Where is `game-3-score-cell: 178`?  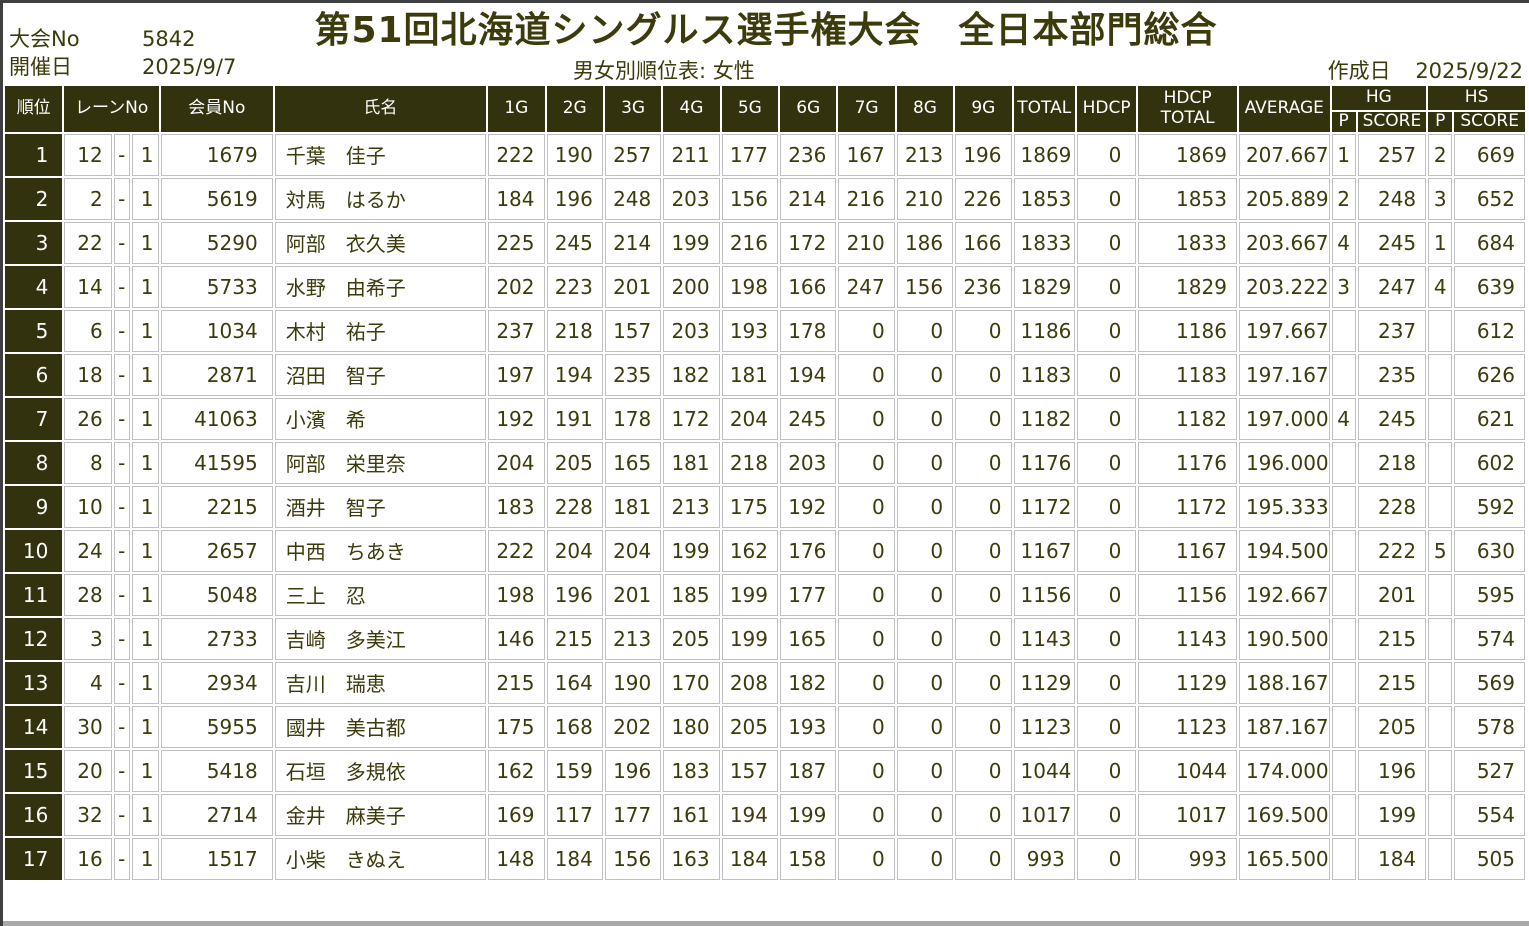
game-3-score-cell: 178 is located at coordinates (633, 418).